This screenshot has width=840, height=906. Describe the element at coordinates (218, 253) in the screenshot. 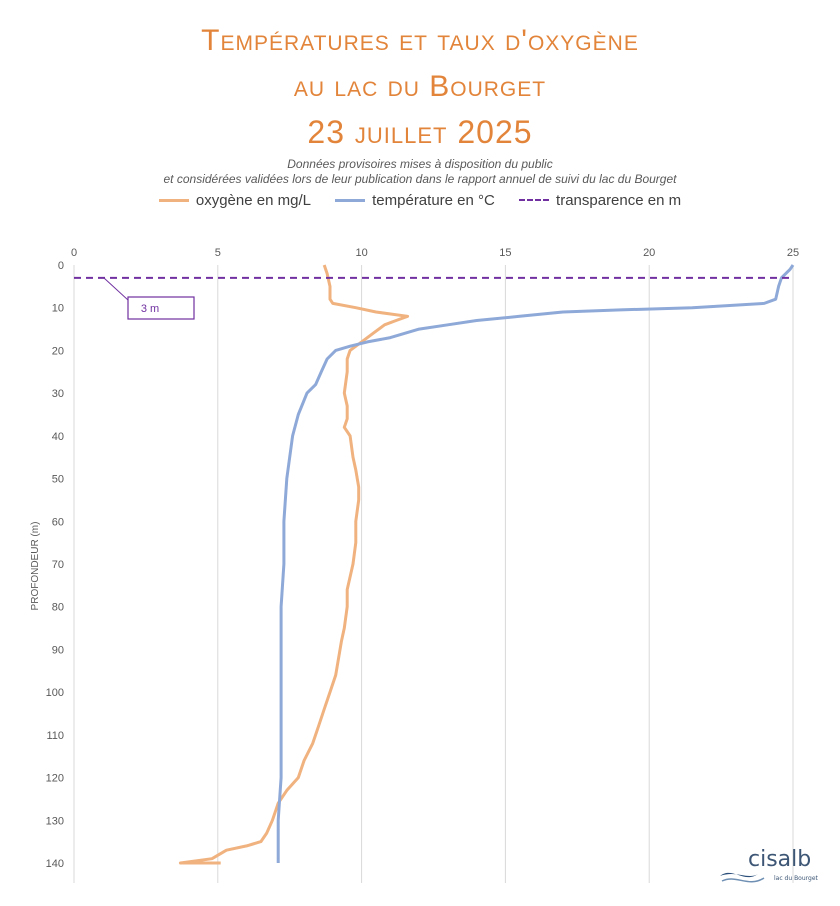

I see `x-tick-label: 5` at that location.